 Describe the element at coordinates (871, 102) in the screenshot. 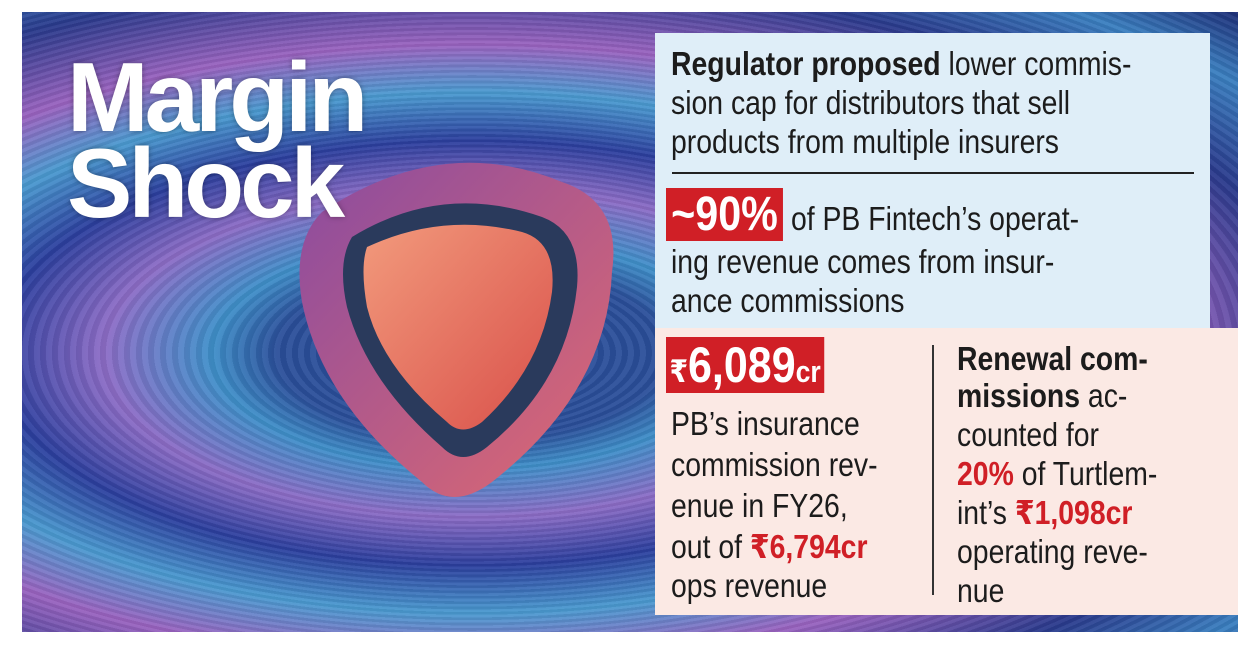

I see `text-line: sion cap for distributors that sell` at that location.